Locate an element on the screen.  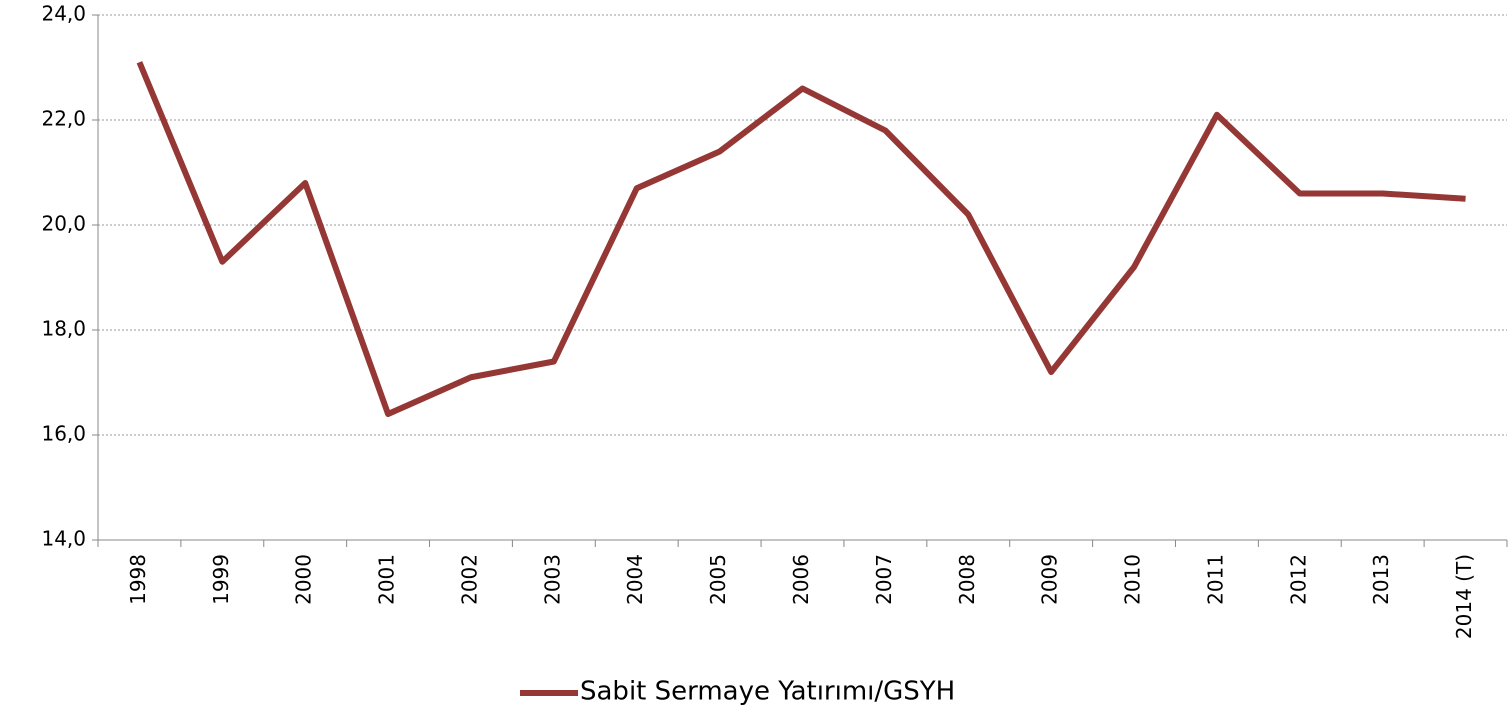
x-tick-label: 2014 (T) is located at coordinates (1464, 596).